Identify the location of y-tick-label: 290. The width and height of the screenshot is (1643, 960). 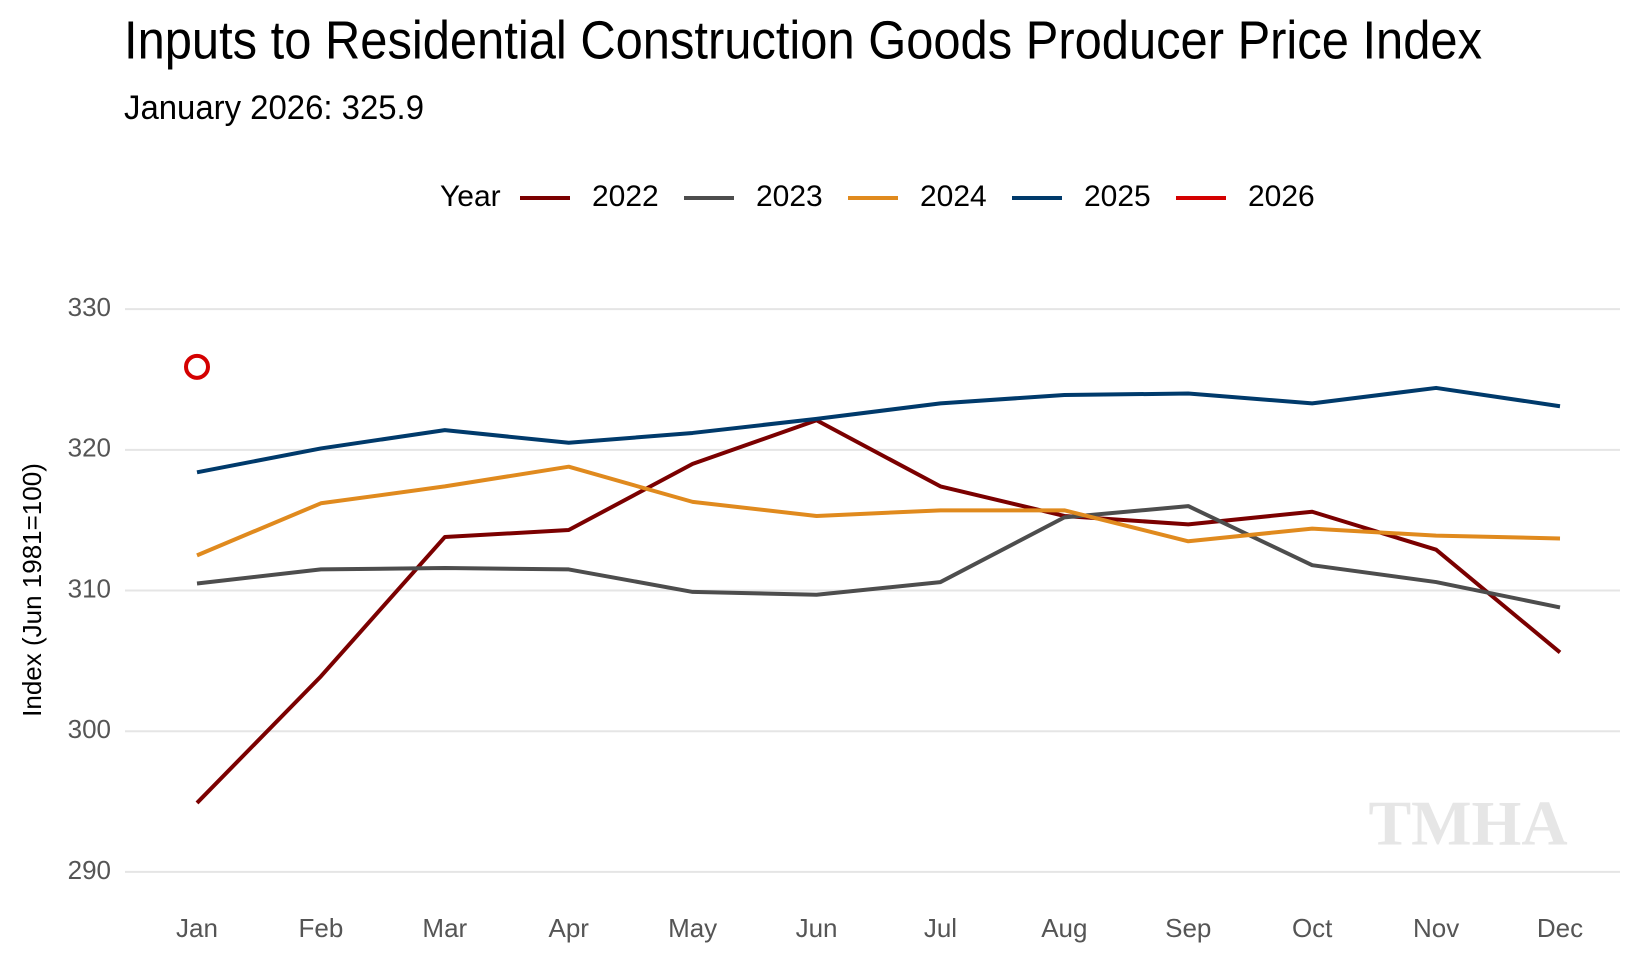
(89, 870).